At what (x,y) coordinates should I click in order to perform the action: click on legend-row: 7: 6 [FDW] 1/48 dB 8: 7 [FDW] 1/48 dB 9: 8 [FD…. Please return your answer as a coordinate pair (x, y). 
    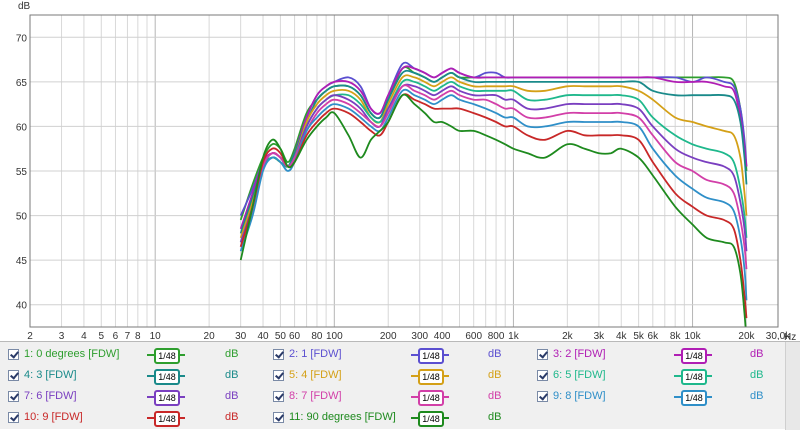
    Looking at the image, I should click on (400, 397).